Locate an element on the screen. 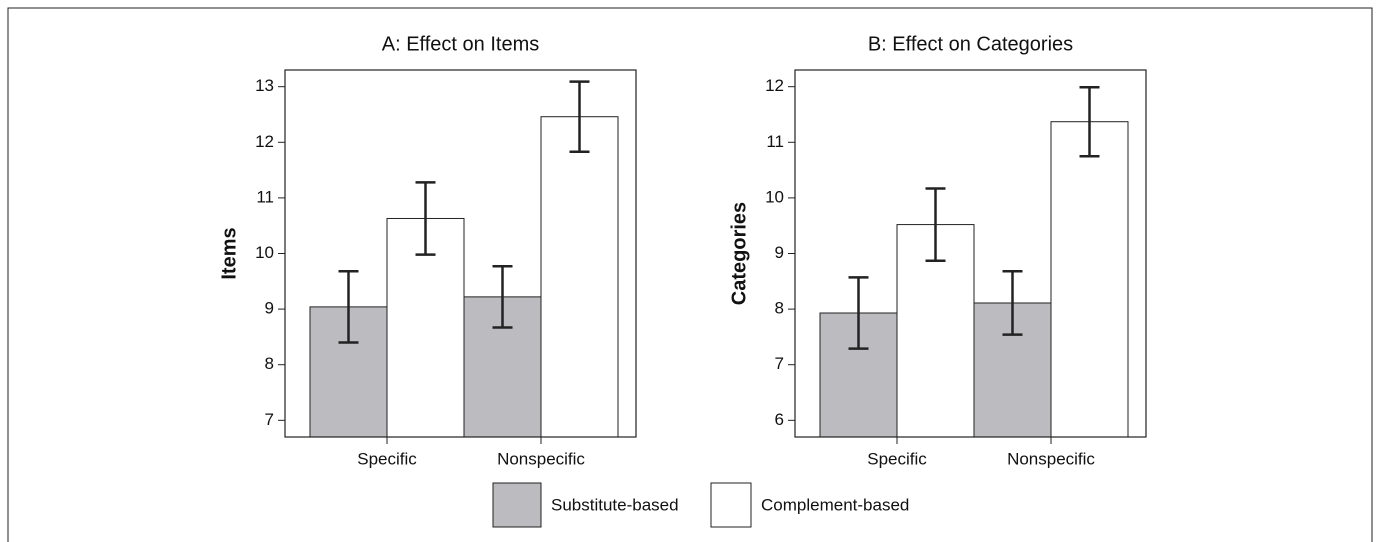  y-axis-label: Categories is located at coordinates (739, 253).